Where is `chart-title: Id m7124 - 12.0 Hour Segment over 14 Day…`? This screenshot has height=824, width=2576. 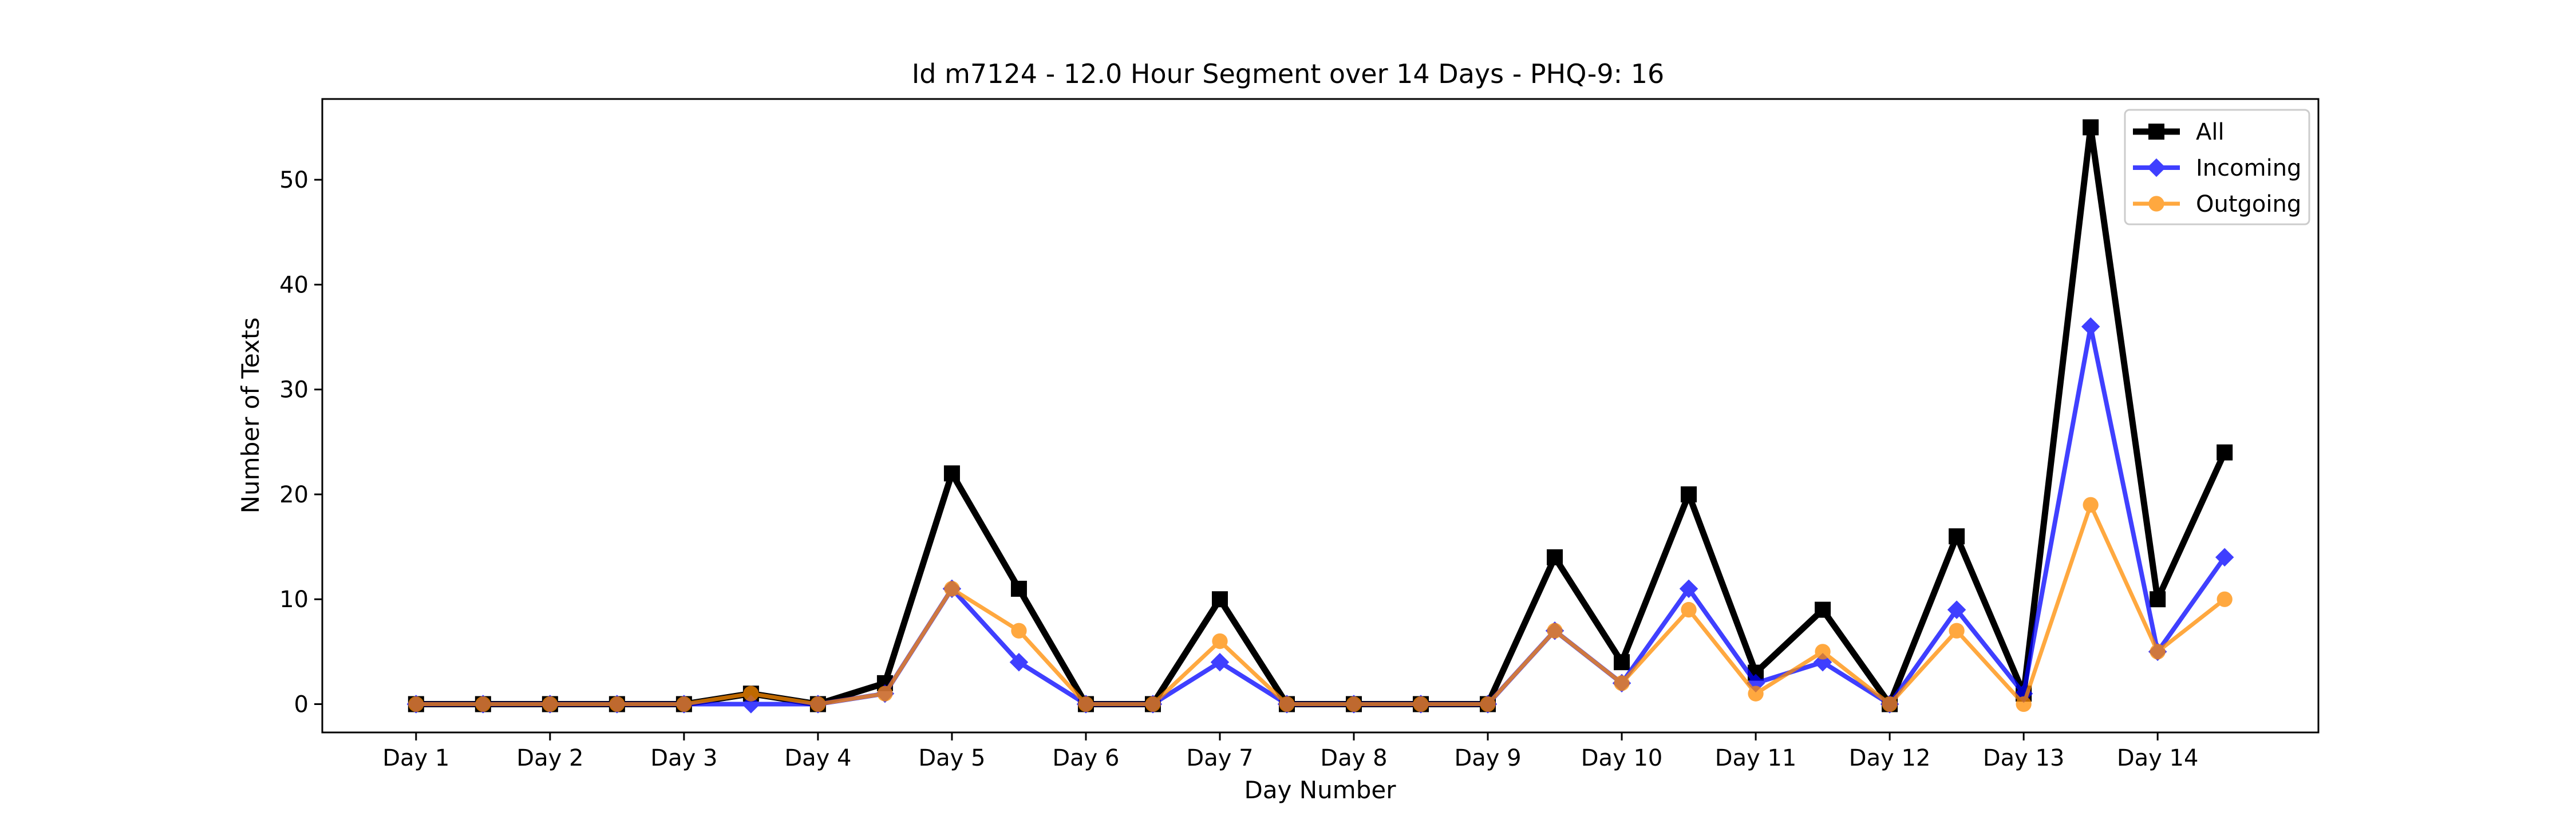 chart-title: Id m7124 - 12.0 Hour Segment over 14 Day… is located at coordinates (1288, 73).